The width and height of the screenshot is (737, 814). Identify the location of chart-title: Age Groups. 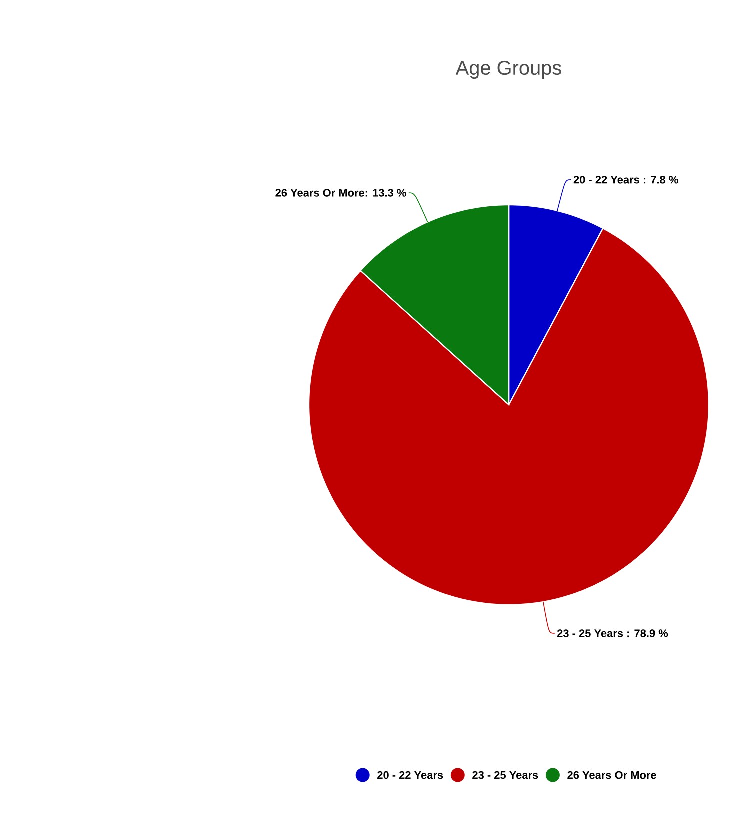
(509, 70).